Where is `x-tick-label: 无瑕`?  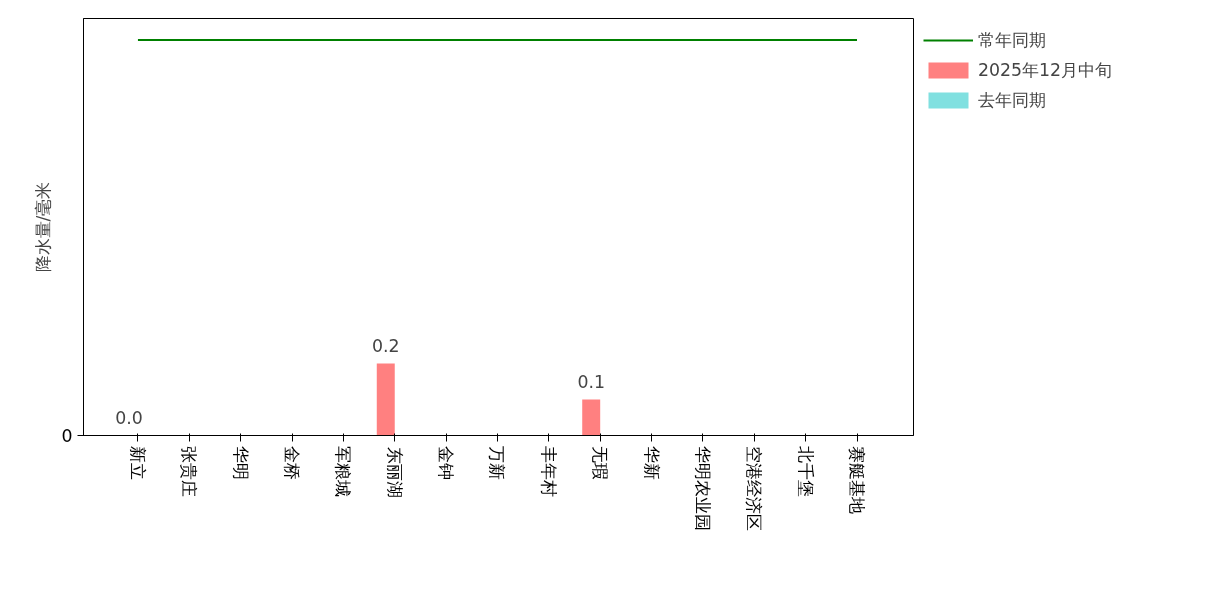 x-tick-label: 无瑕 is located at coordinates (600, 463).